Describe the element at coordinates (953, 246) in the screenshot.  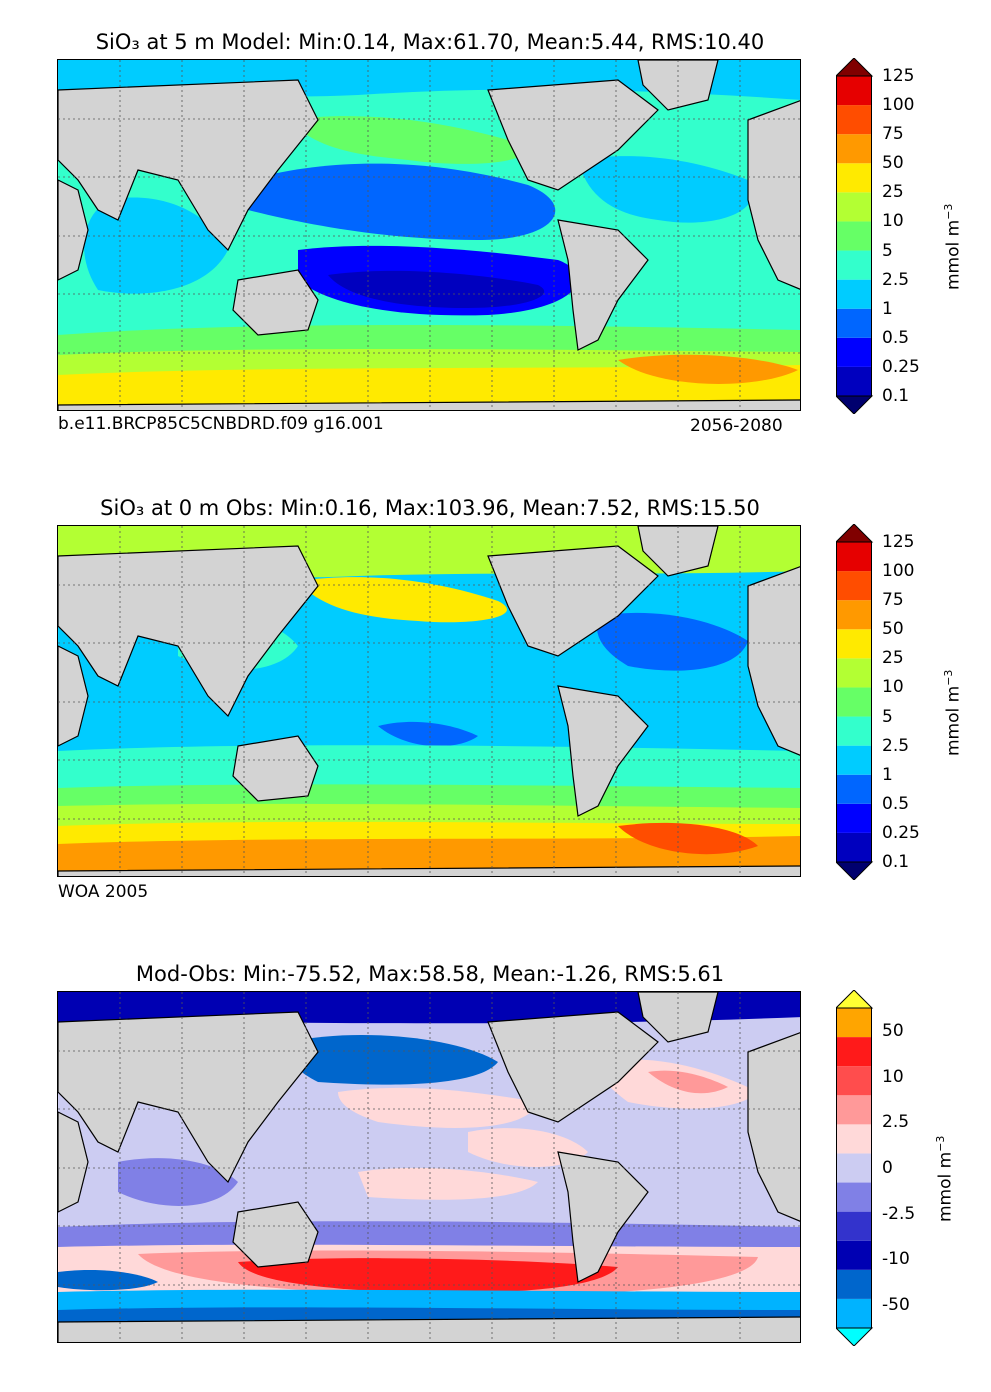
I see `model-colorbar-unit: mmol m−3` at that location.